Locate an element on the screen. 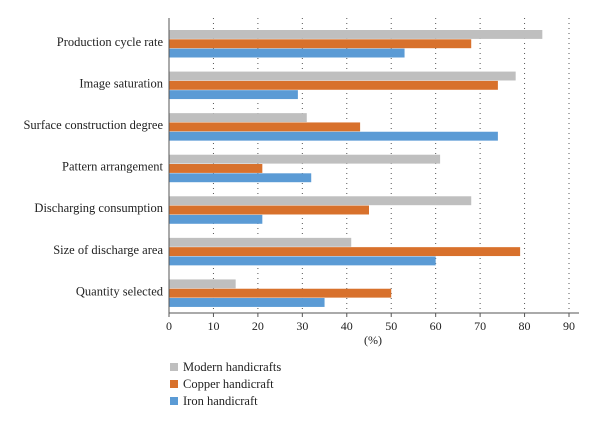  category-label: Discharging consumption is located at coordinates (98, 208).